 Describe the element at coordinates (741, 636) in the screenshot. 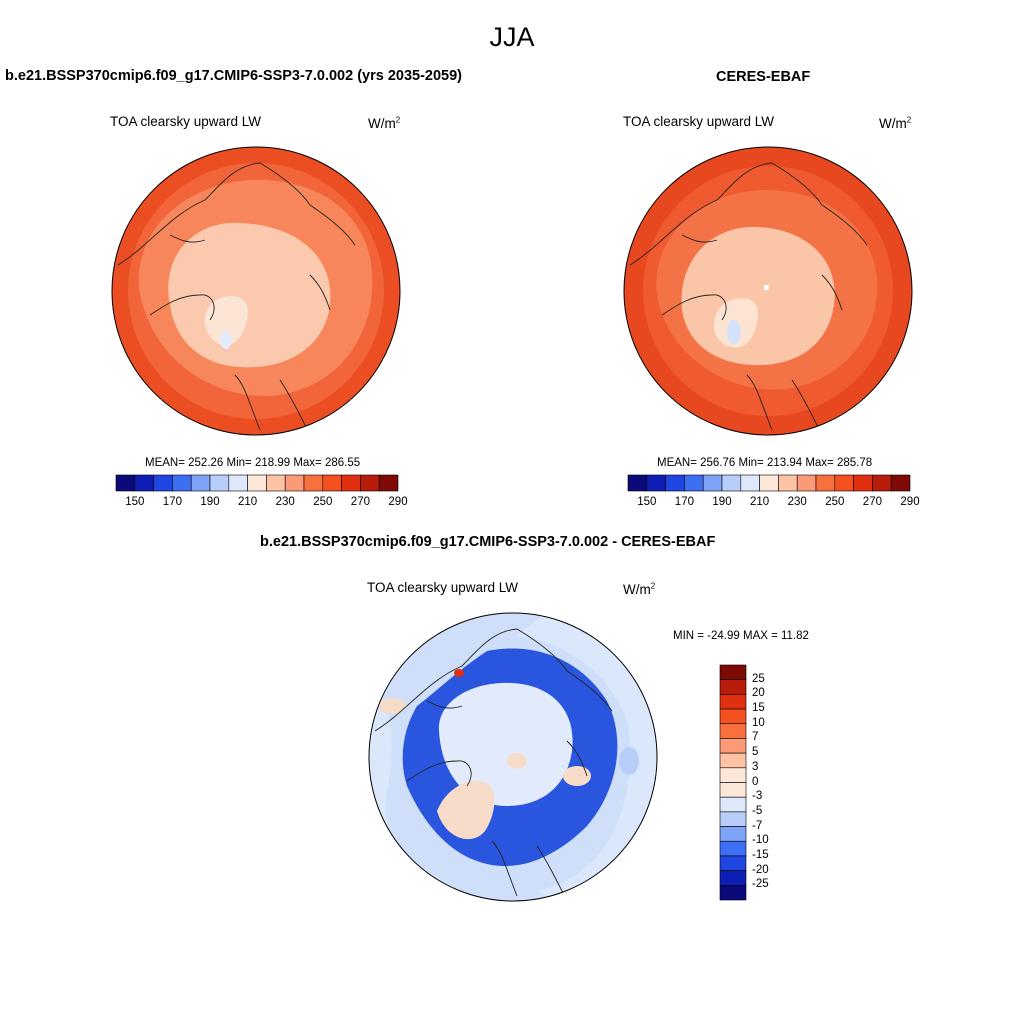

I see `diff-stats: MIN = -24.99 MAX = 11.82` at that location.